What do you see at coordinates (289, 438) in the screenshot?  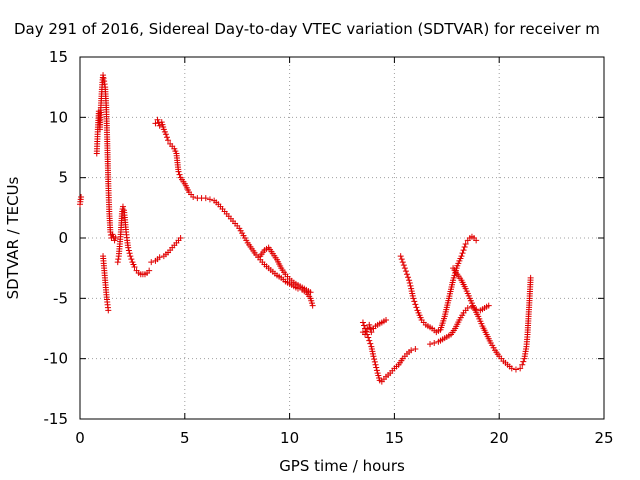 I see `x-tick-label: 10` at bounding box center [289, 438].